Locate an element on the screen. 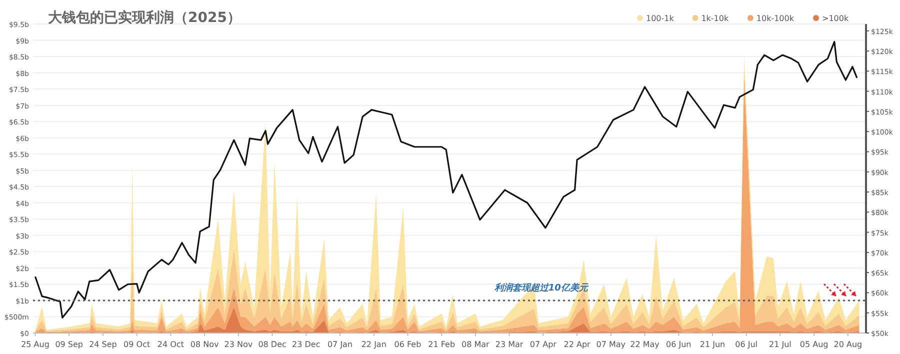 This screenshot has height=354, width=900. x-tick-label: 22 Jan is located at coordinates (373, 344).